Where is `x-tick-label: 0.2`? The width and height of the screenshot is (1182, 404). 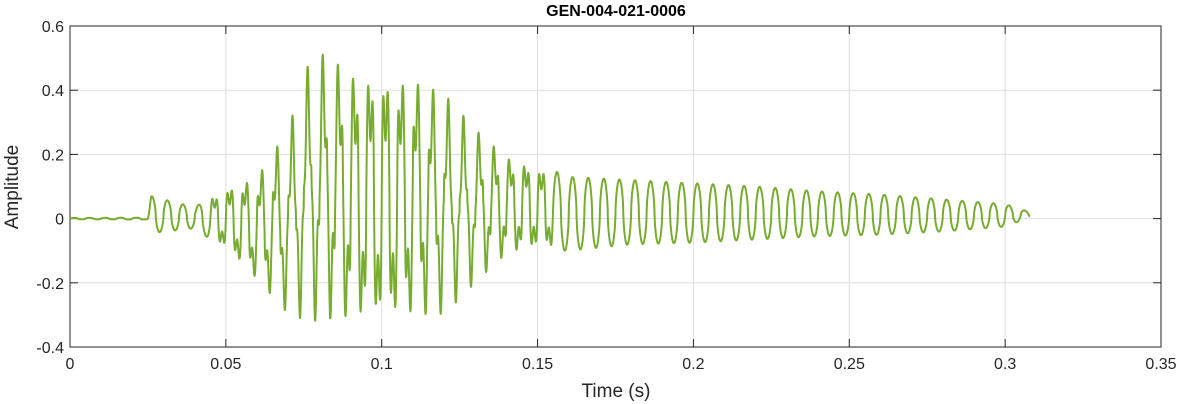
x-tick-label: 0.2 is located at coordinates (693, 364).